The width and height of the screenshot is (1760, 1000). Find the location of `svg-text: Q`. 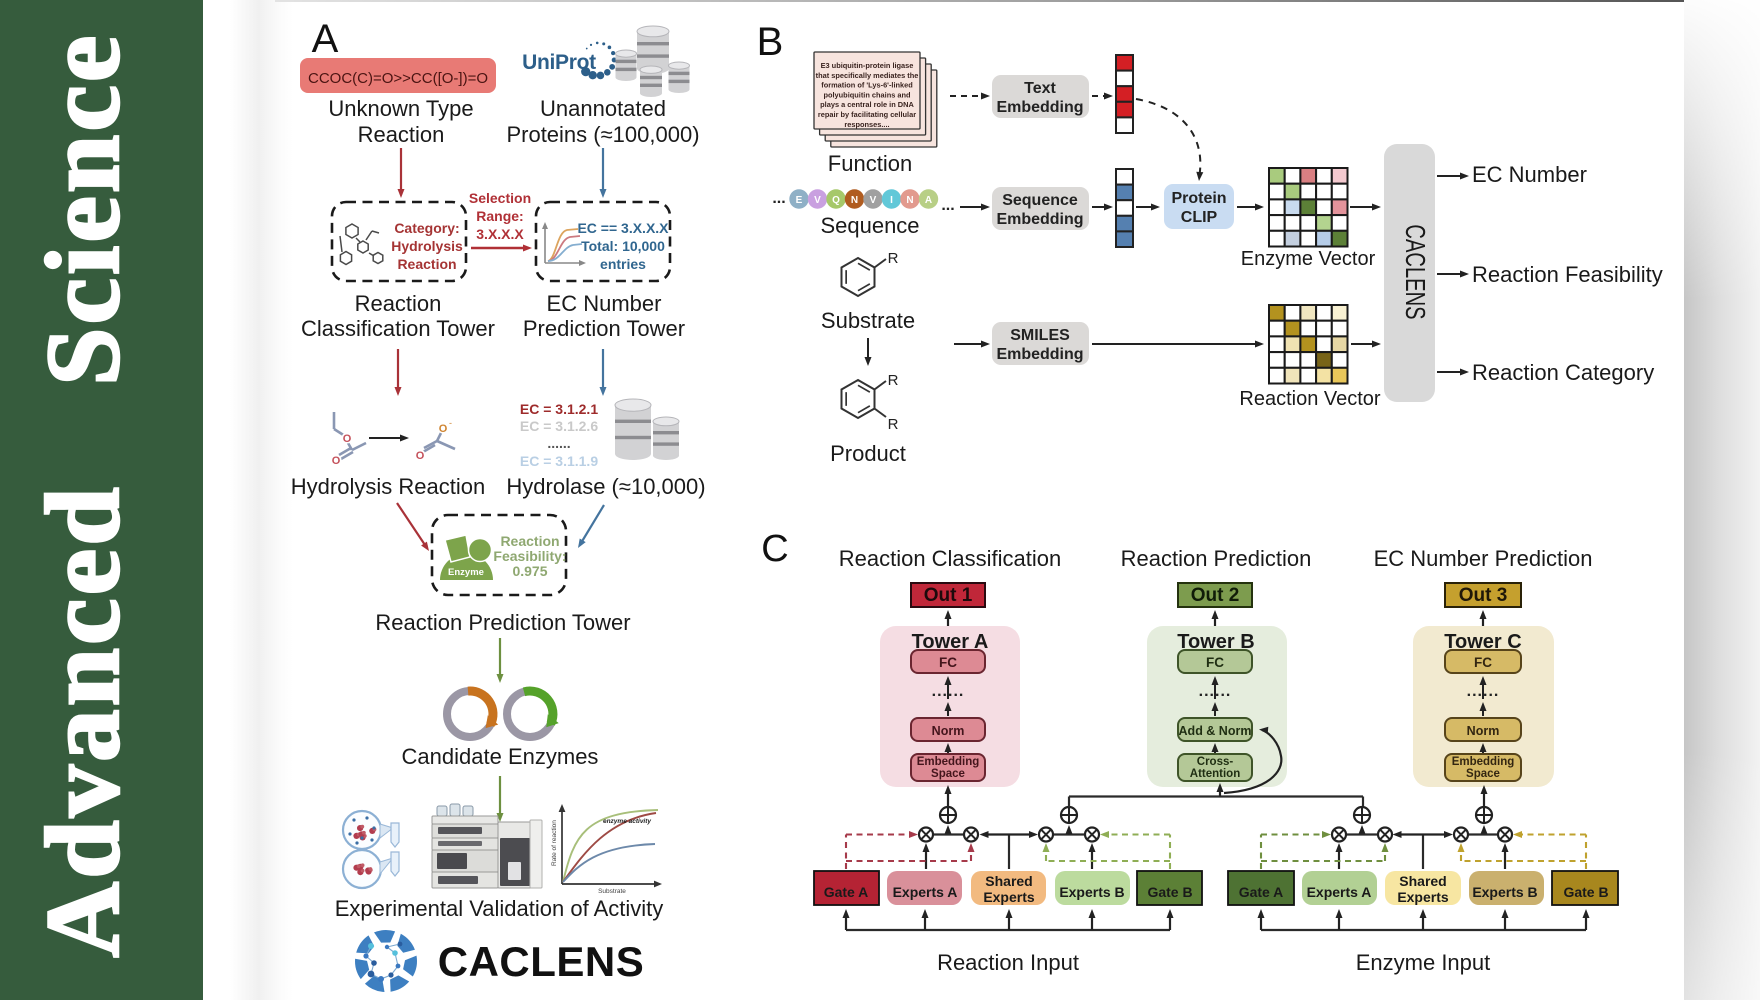

svg-text: Q is located at coordinates (836, 200).